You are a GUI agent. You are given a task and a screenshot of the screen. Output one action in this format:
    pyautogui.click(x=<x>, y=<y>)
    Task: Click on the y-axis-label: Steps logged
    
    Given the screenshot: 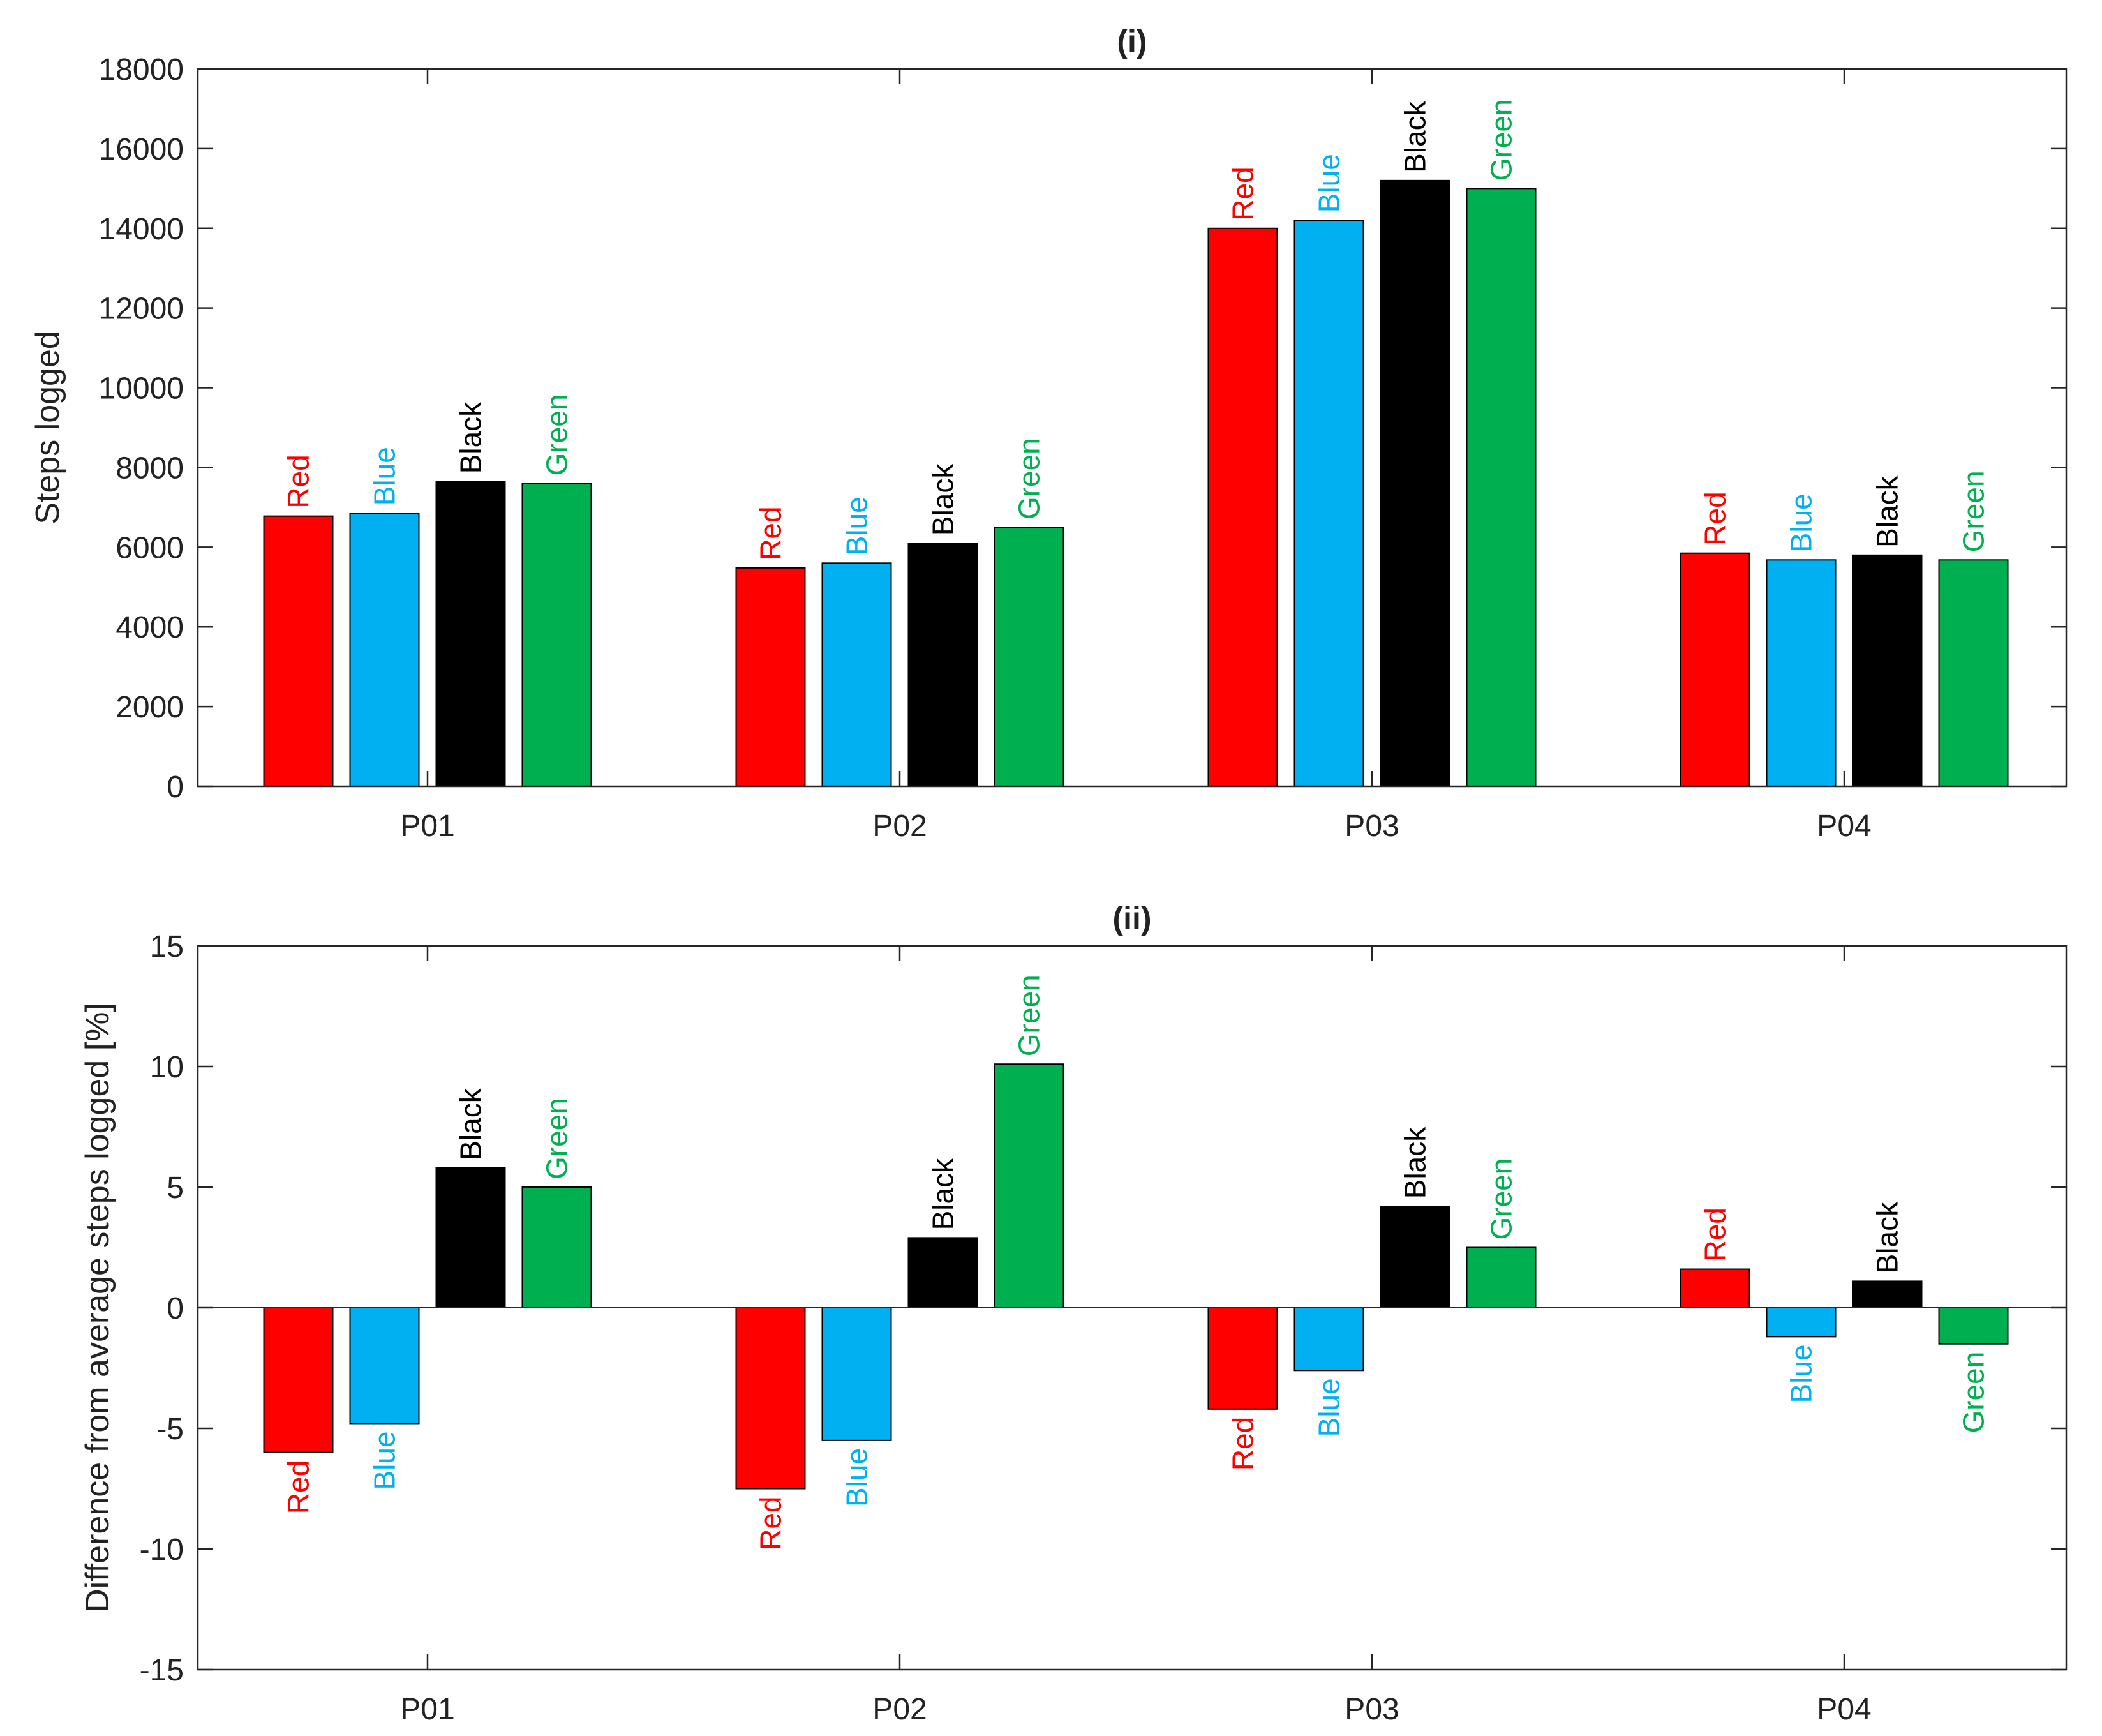 What is the action you would take?
    pyautogui.click(x=47, y=428)
    